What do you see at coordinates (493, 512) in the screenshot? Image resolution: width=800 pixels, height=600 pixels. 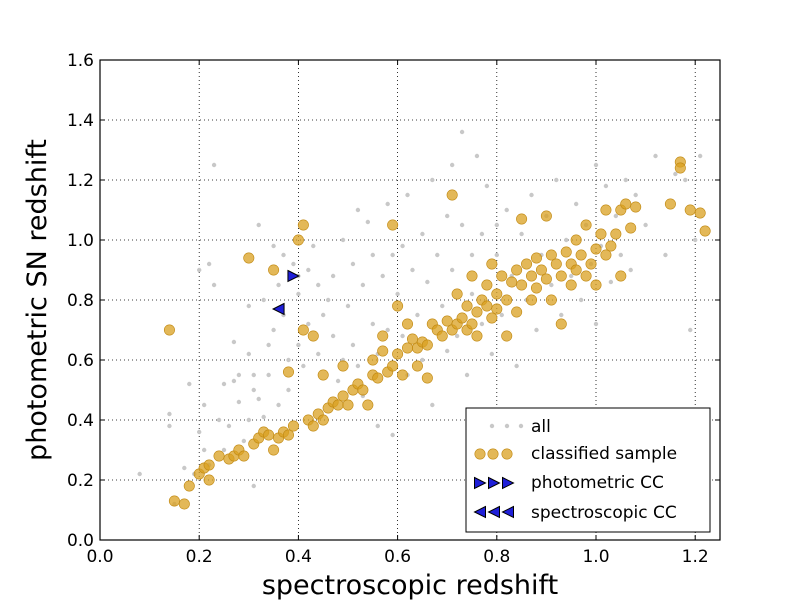 I see `legend-marker-spectroscopic-cc` at bounding box center [493, 512].